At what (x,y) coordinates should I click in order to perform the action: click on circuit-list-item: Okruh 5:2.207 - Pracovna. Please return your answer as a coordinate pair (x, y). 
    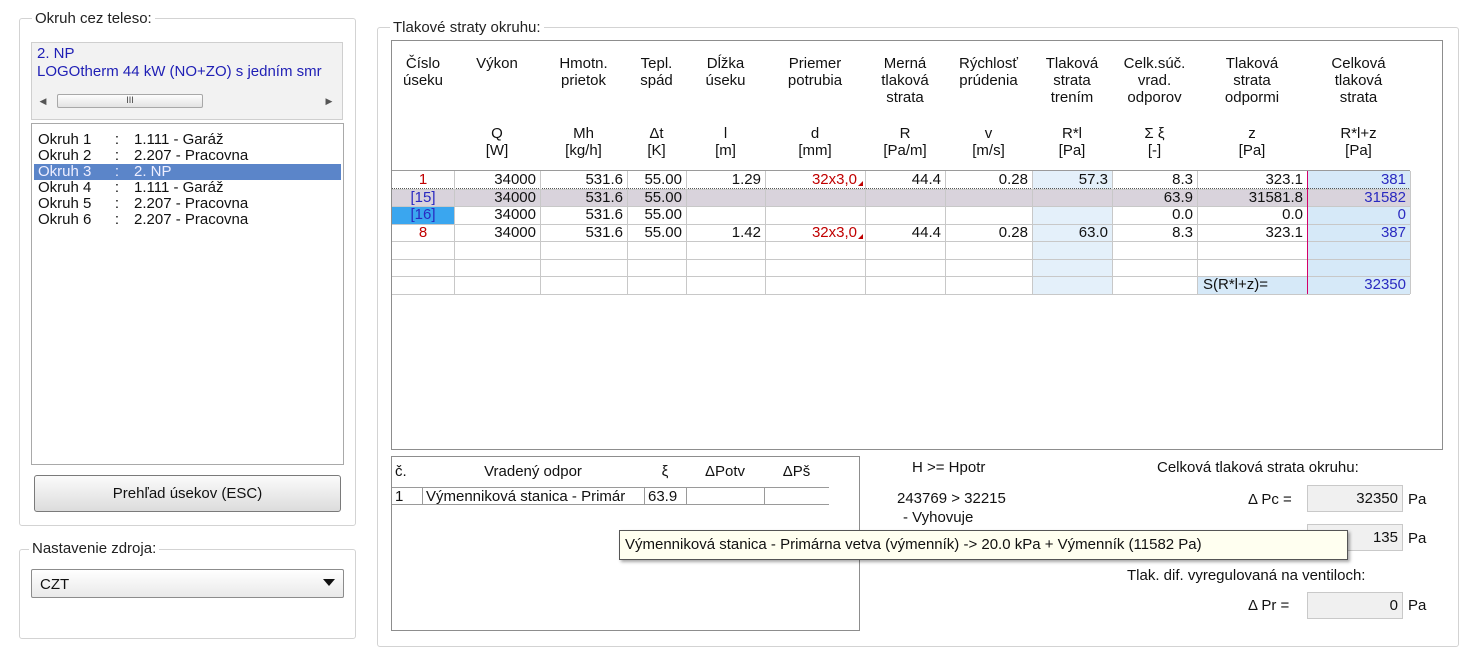
    Looking at the image, I should click on (187, 204).